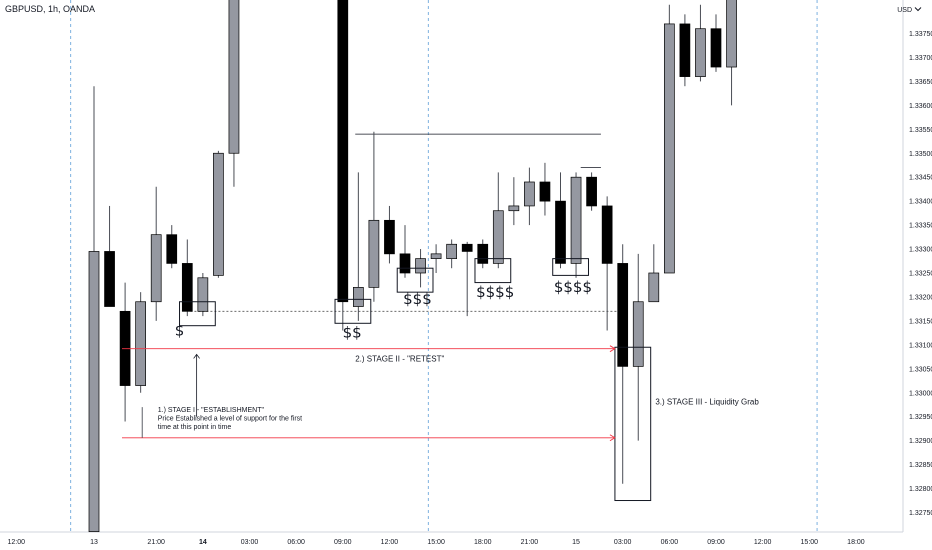  What do you see at coordinates (920, 297) in the screenshot?
I see `price-tick-label: 1.33200` at bounding box center [920, 297].